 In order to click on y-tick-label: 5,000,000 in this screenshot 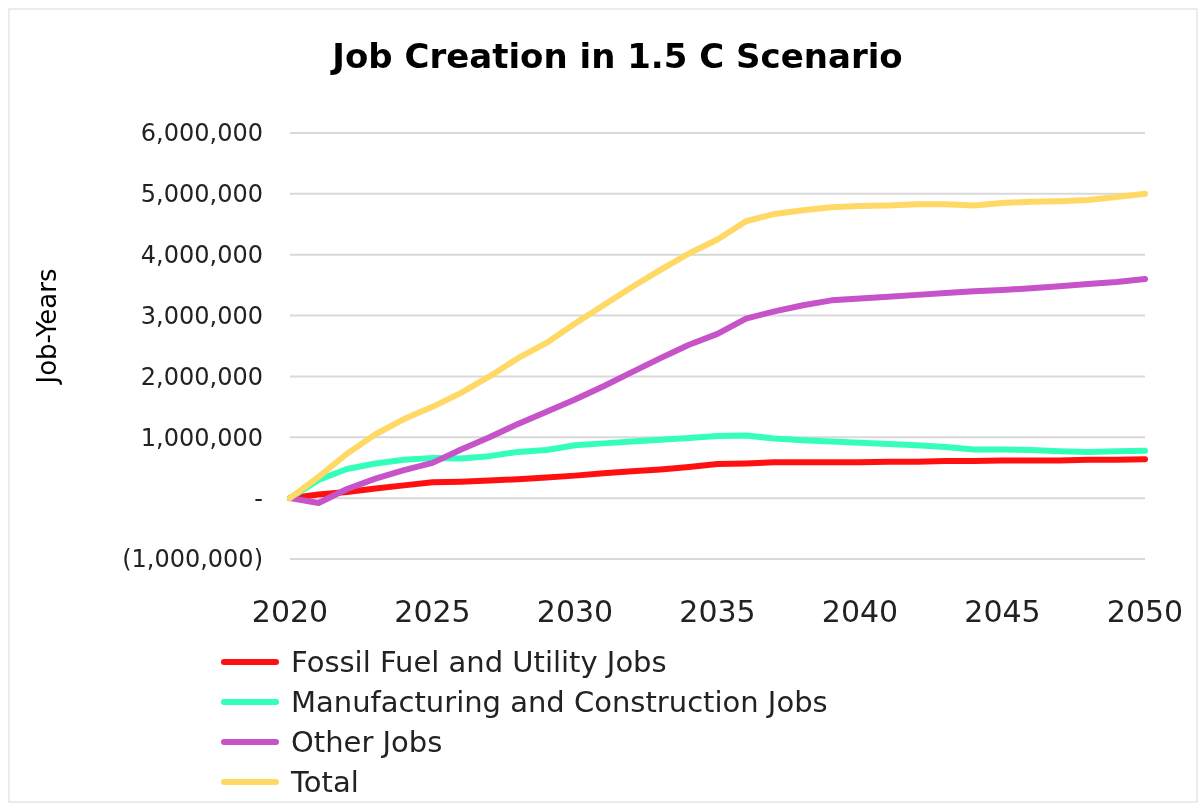, I will do `click(201, 194)`.